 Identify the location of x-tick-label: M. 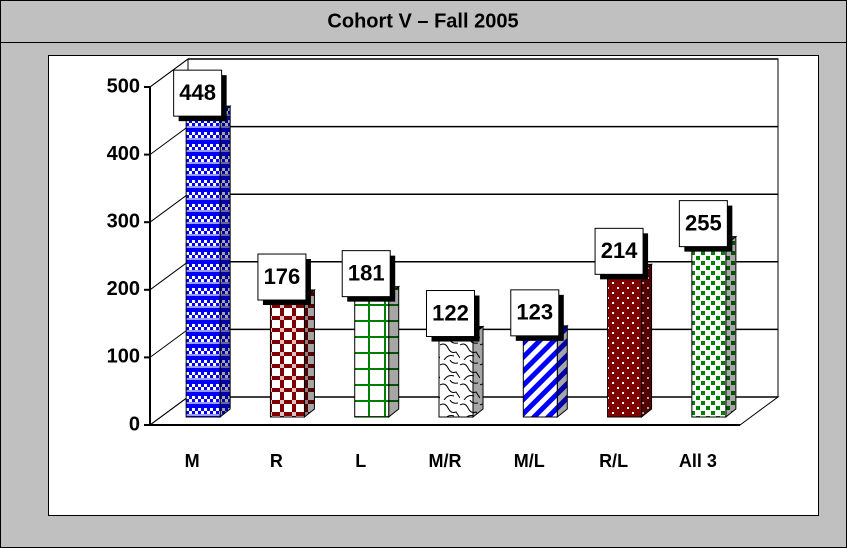
(192, 461).